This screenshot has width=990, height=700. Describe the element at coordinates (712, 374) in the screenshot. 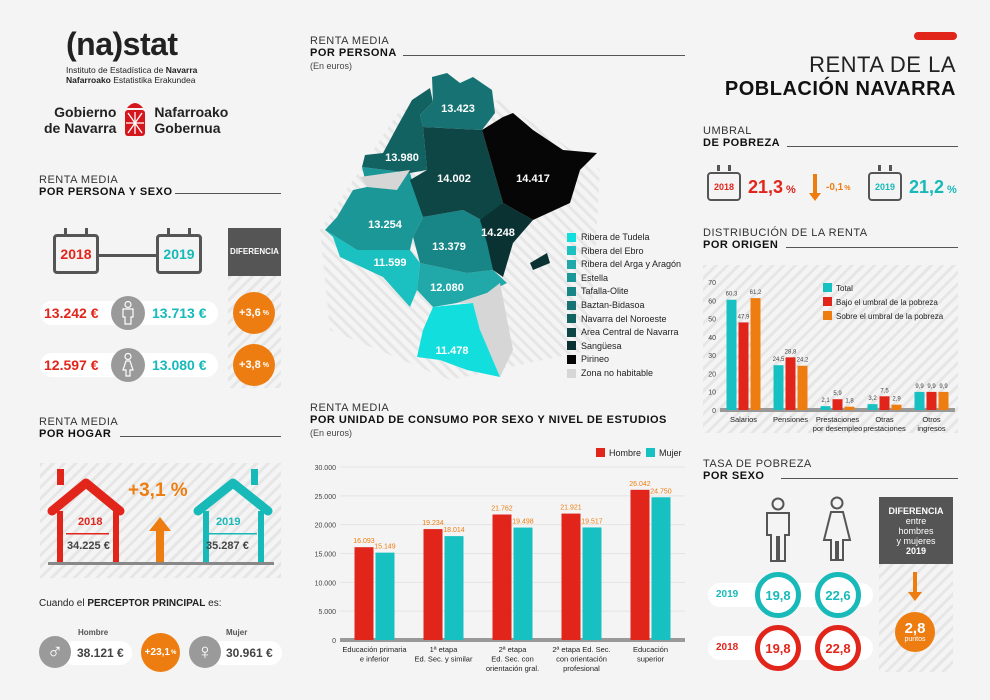

I see `y-tick-label: 20` at that location.